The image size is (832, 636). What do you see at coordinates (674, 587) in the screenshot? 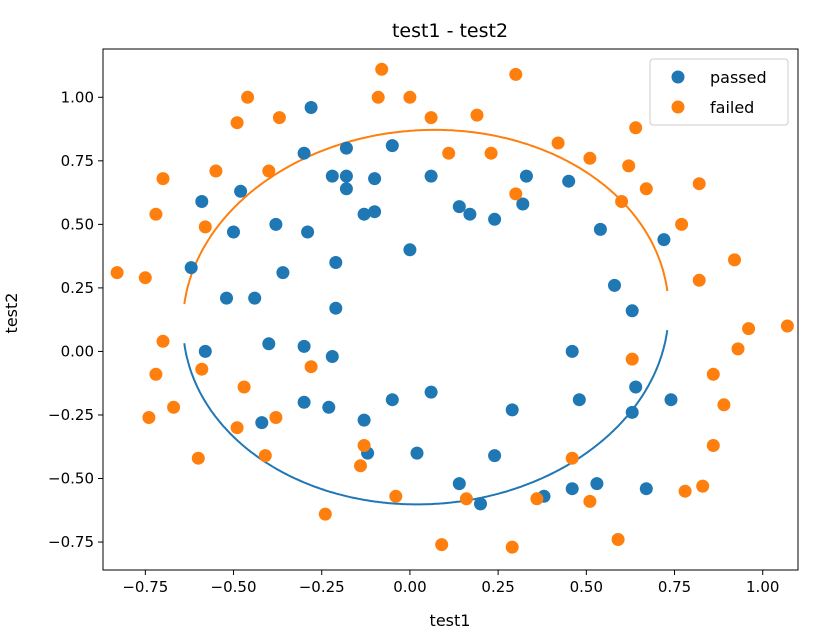
I see `x-tick-label: 0.75` at bounding box center [674, 587].